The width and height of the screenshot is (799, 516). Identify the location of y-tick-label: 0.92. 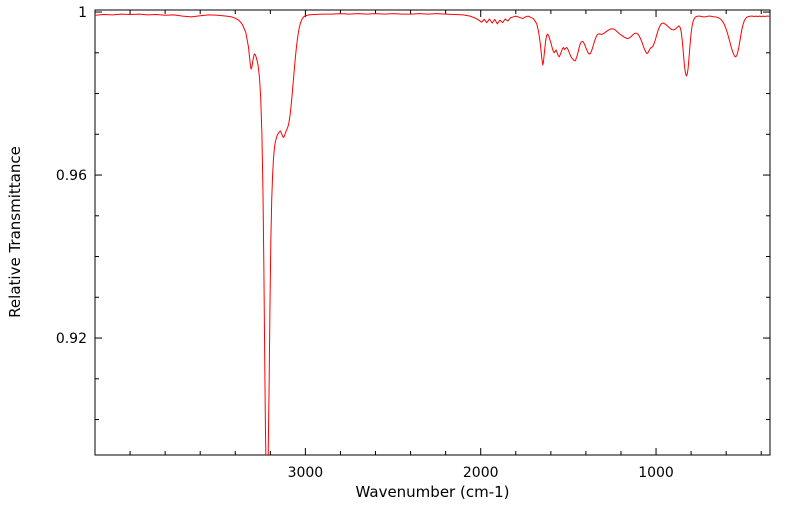
(71, 339).